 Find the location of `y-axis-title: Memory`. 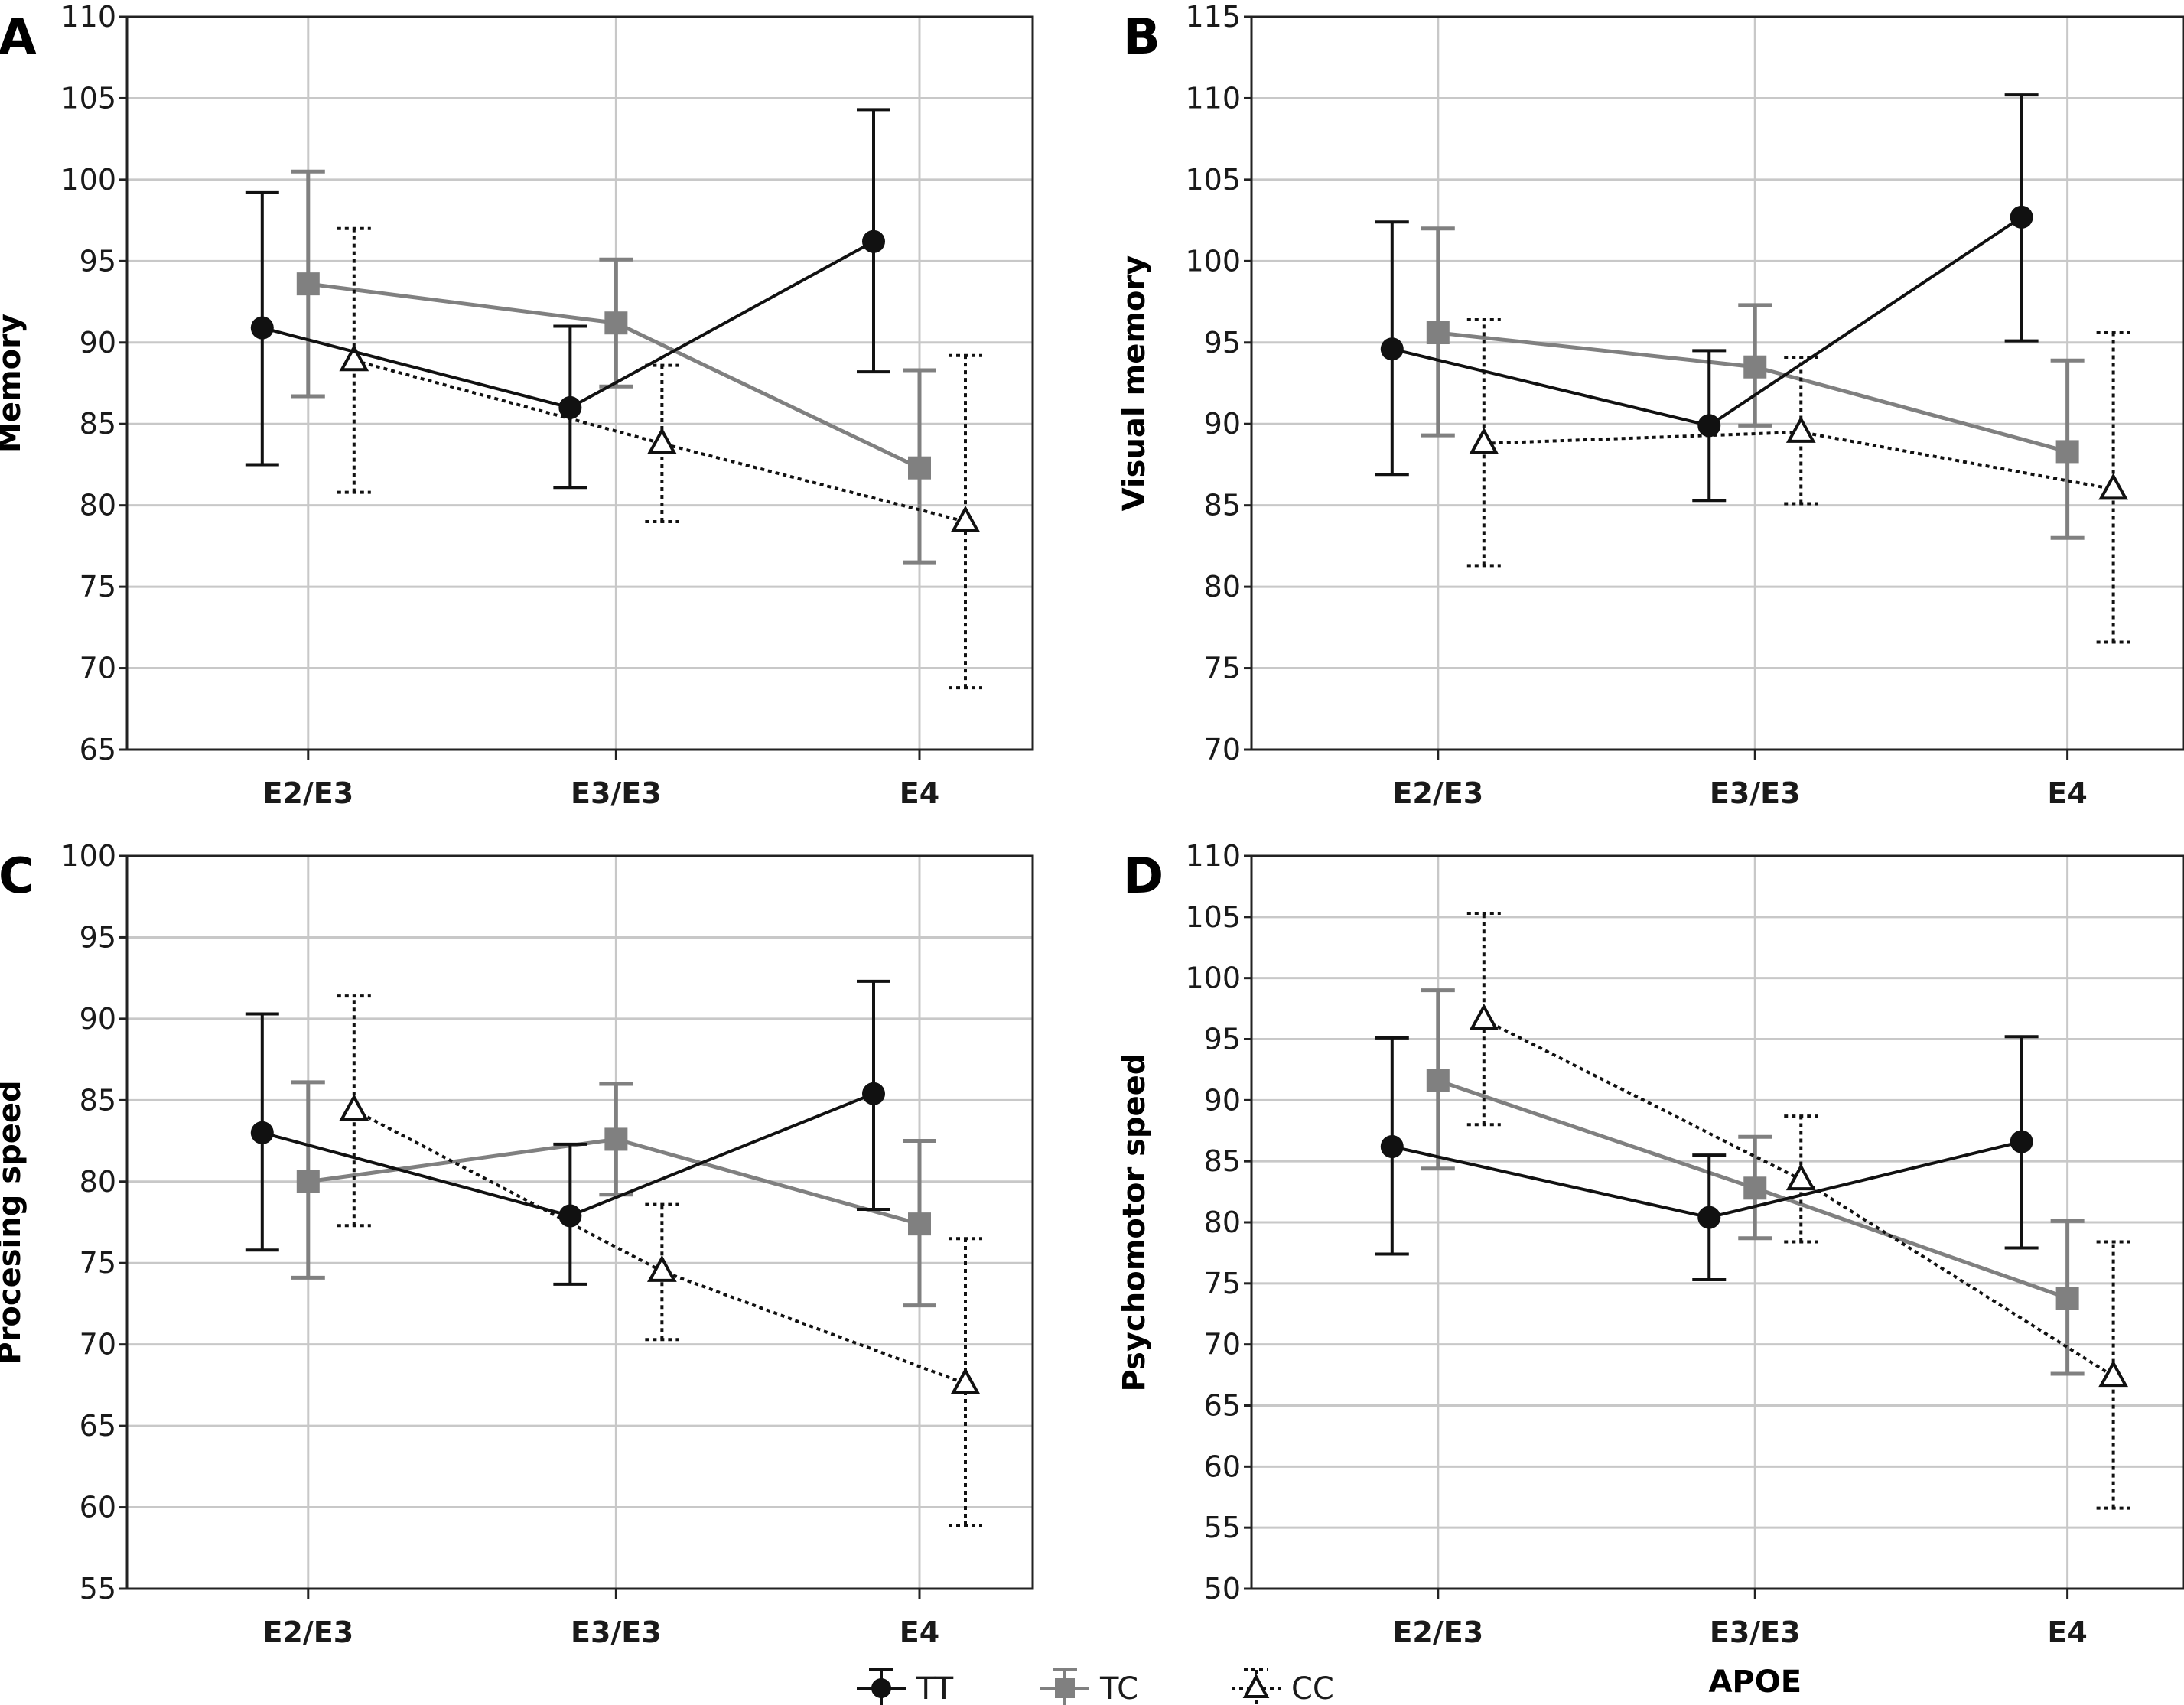

y-axis-title: Memory is located at coordinates (14, 383).